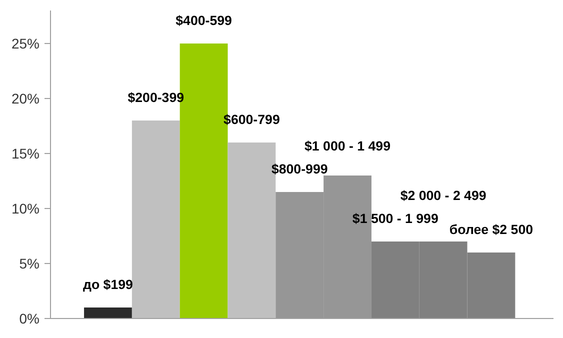 This screenshot has height=338, width=563. I want to click on x-tick-label: $800-999, so click(299, 169).